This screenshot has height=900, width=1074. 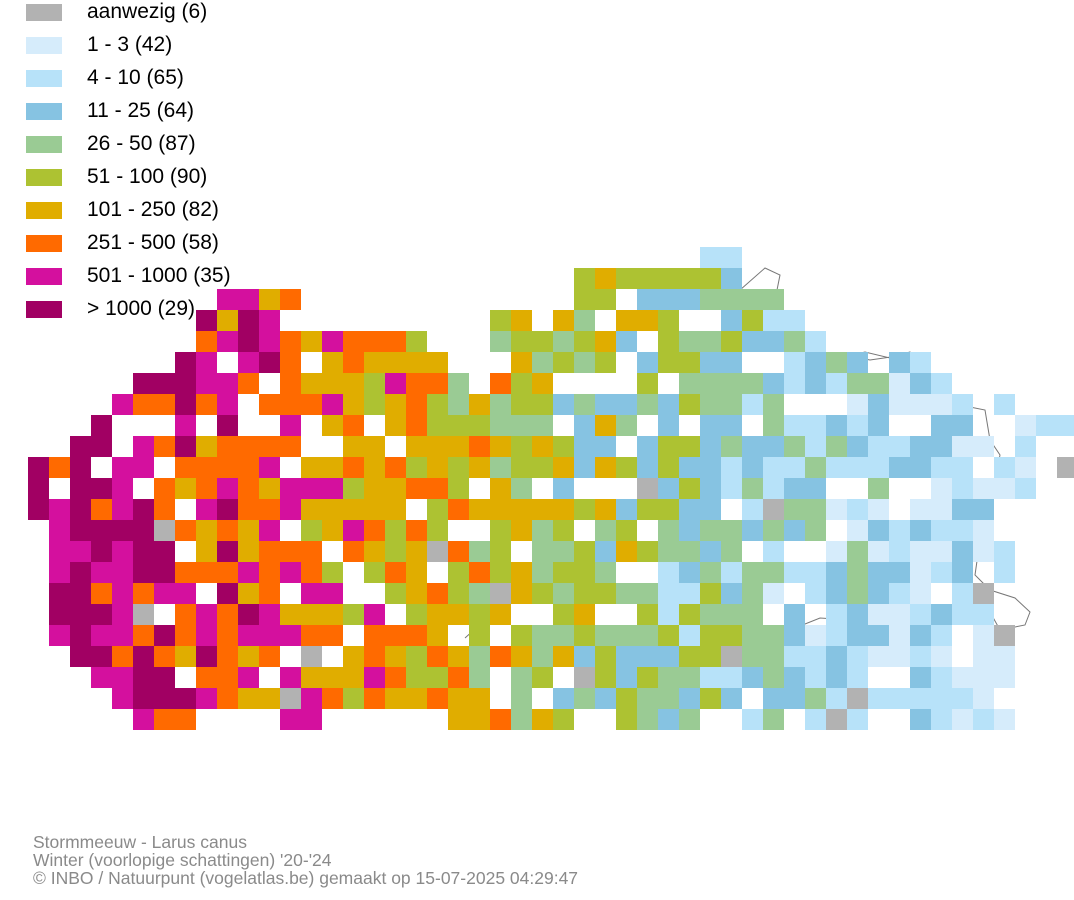 I want to click on legend-item-51-100: 51 - 100 (90), so click(x=191, y=178).